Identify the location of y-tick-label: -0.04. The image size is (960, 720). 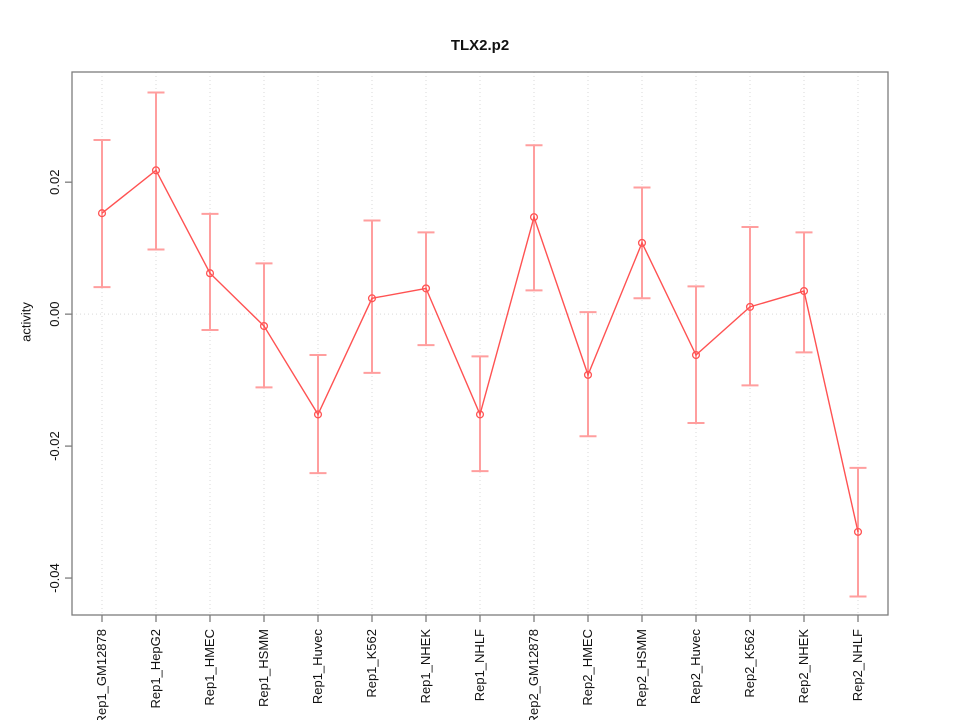
(54, 578).